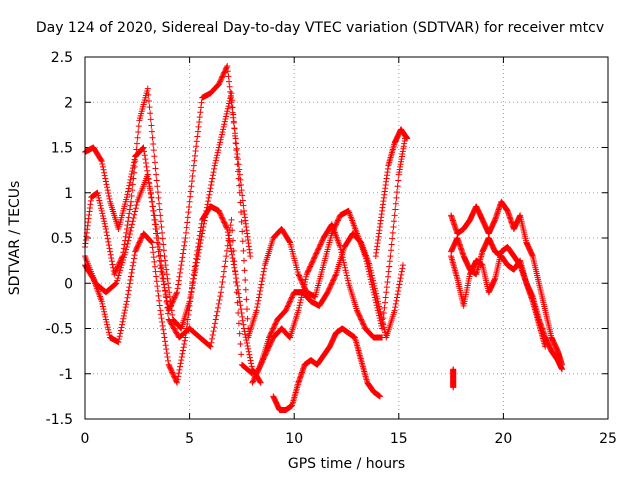 The image size is (640, 480). I want to click on series-track-c, so click(173, 294).